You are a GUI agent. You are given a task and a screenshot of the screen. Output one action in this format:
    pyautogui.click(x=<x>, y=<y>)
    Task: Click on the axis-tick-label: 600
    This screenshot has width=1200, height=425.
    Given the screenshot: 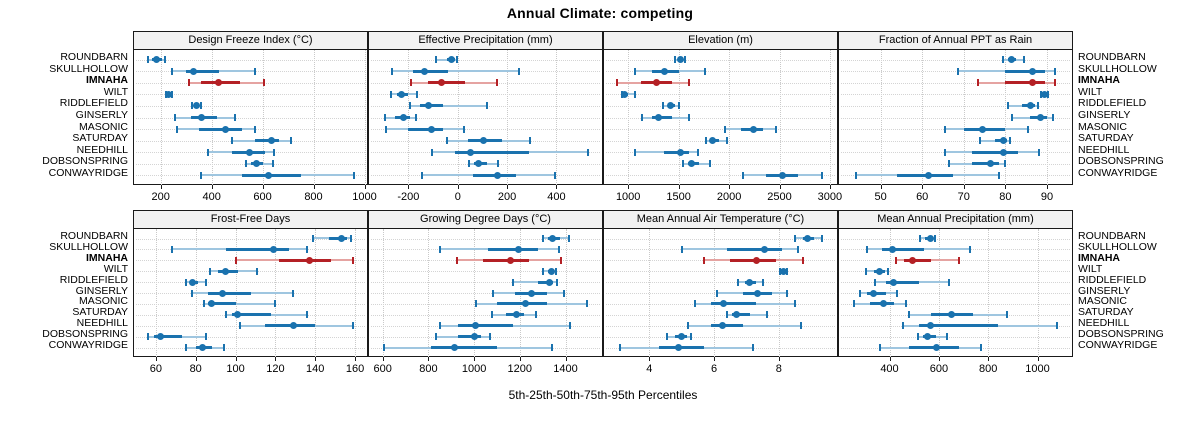 What is the action you would take?
    pyautogui.click(x=939, y=369)
    